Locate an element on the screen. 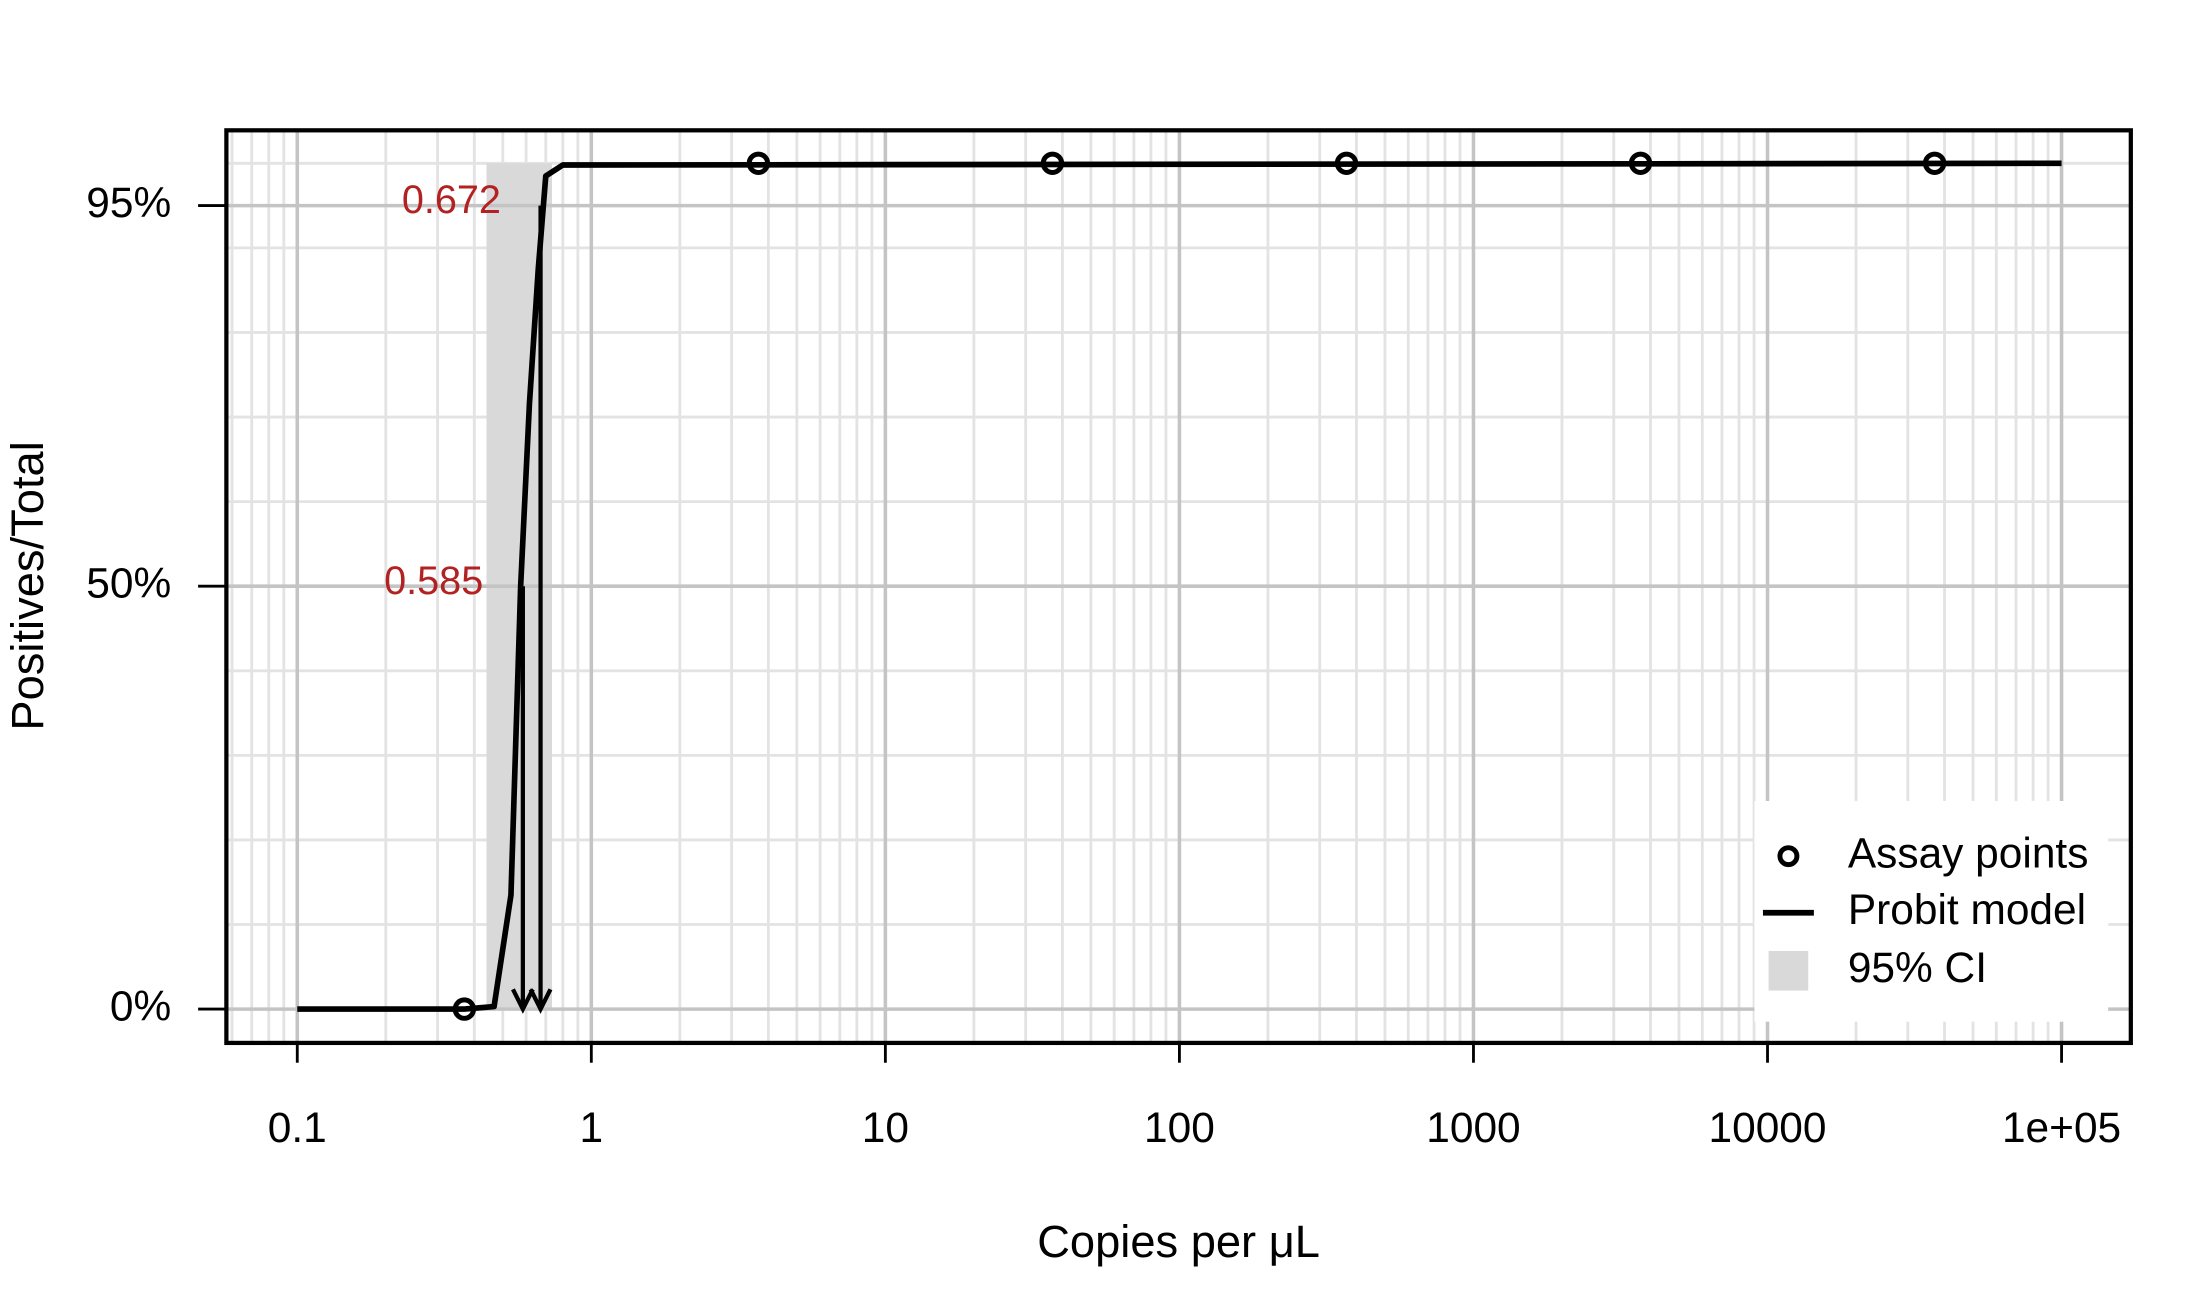 Image resolution: width=2186 pixels, height=1302 pixels. x-tick-label: 1000 is located at coordinates (1473, 1127).